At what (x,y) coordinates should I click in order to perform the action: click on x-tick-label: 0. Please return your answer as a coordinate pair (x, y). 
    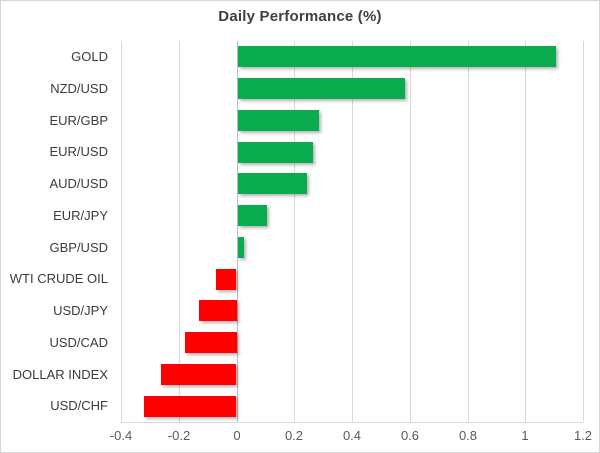
    Looking at the image, I should click on (237, 435).